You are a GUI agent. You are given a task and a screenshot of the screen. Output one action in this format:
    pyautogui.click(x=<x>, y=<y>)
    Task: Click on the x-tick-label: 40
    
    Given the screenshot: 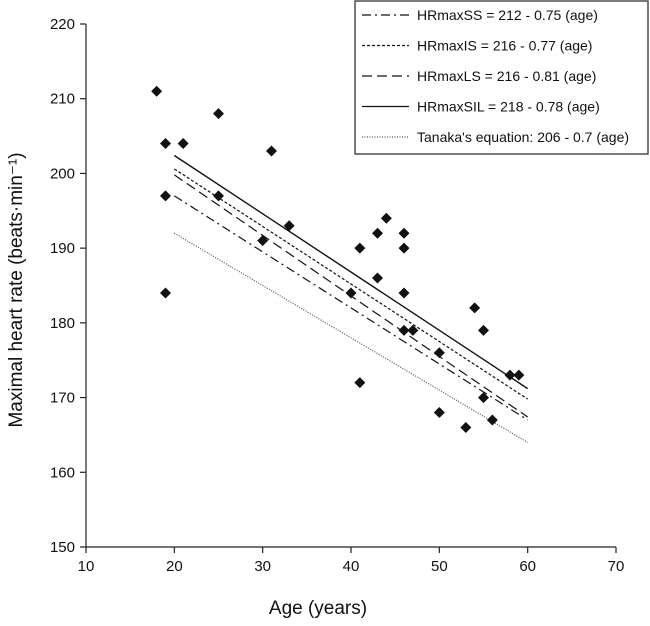 What is the action you would take?
    pyautogui.click(x=351, y=566)
    